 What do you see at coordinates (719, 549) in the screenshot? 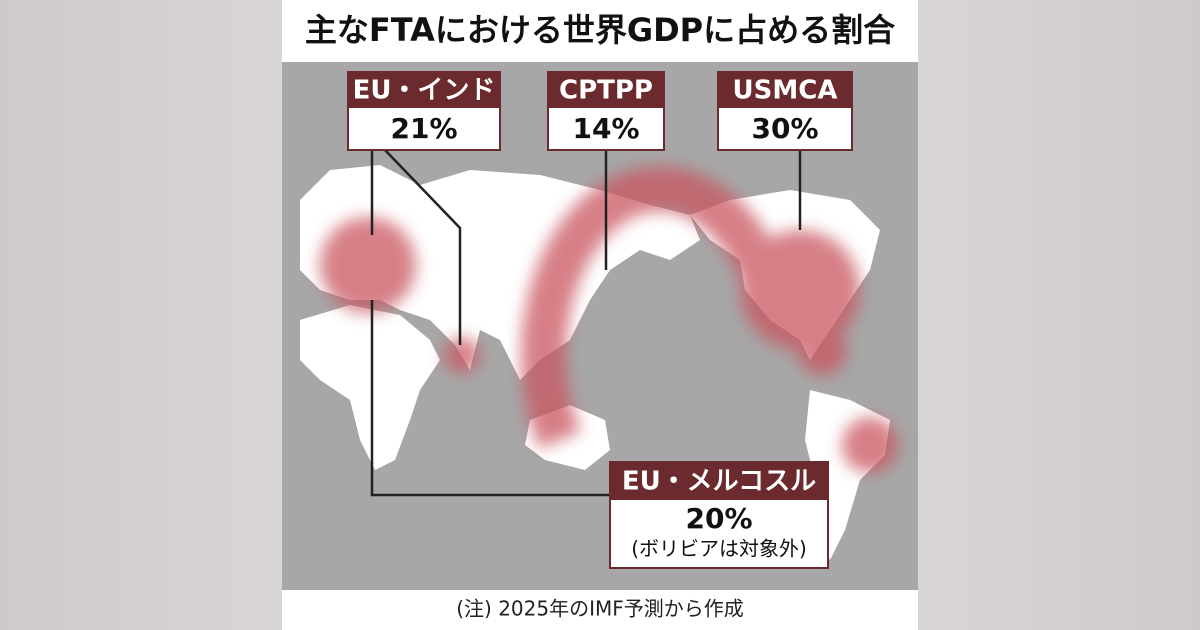
I see `label-note: (ボリビアは対象外)` at bounding box center [719, 549].